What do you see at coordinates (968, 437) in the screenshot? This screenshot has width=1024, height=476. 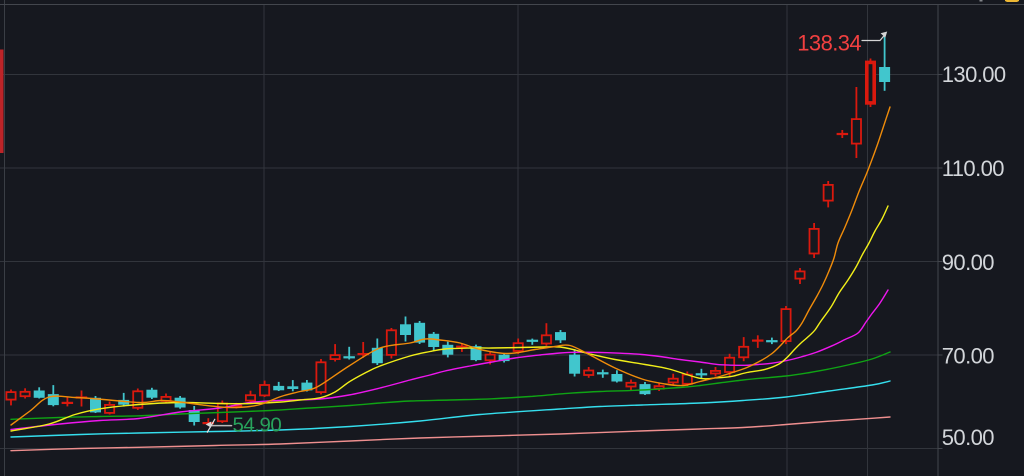 I see `svg-text: 50.00` at bounding box center [968, 437].